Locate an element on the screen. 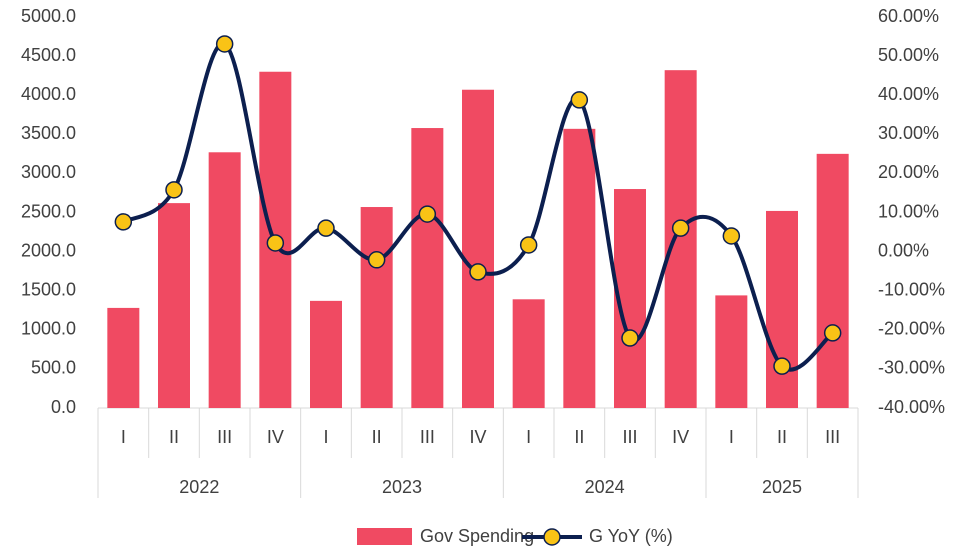  y2-tick-label: 30.00% is located at coordinates (908, 133).